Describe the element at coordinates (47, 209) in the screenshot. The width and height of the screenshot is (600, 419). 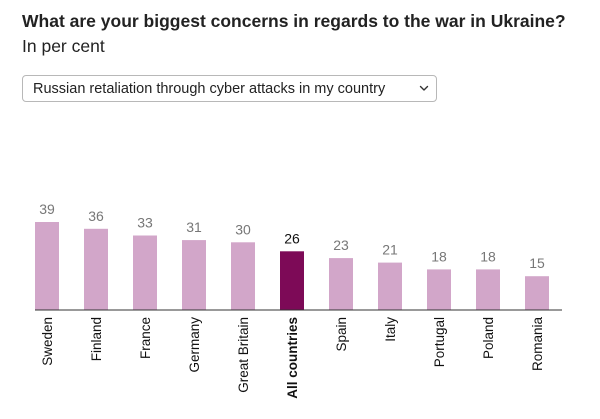
I see `value-label: 39` at that location.